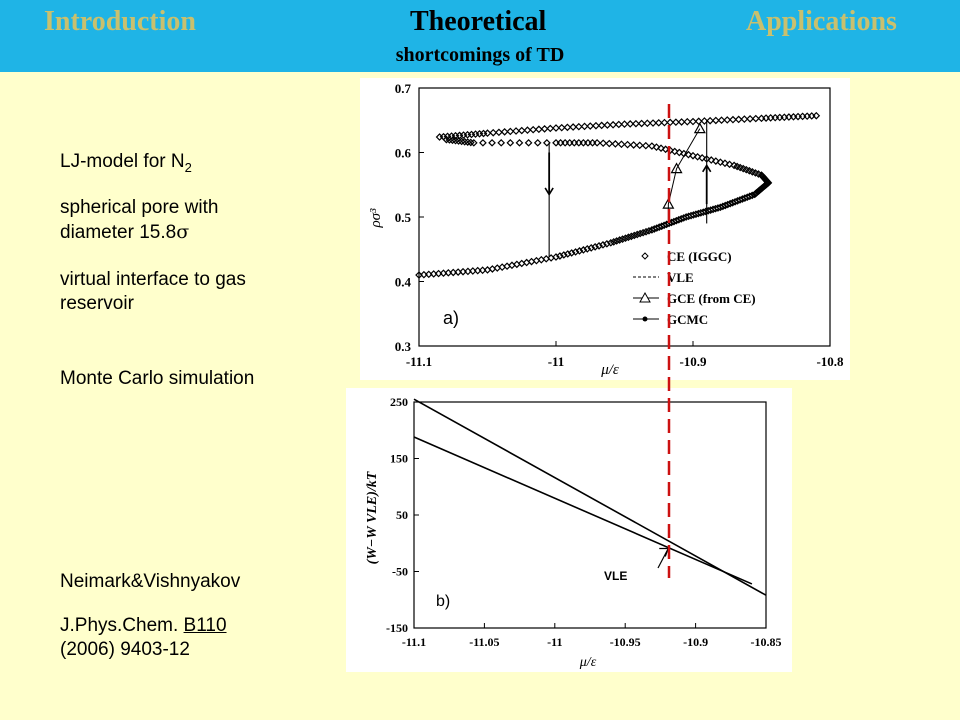 The image size is (960, 720). What do you see at coordinates (821, 21) in the screenshot?
I see `nav-applications: Applications` at bounding box center [821, 21].